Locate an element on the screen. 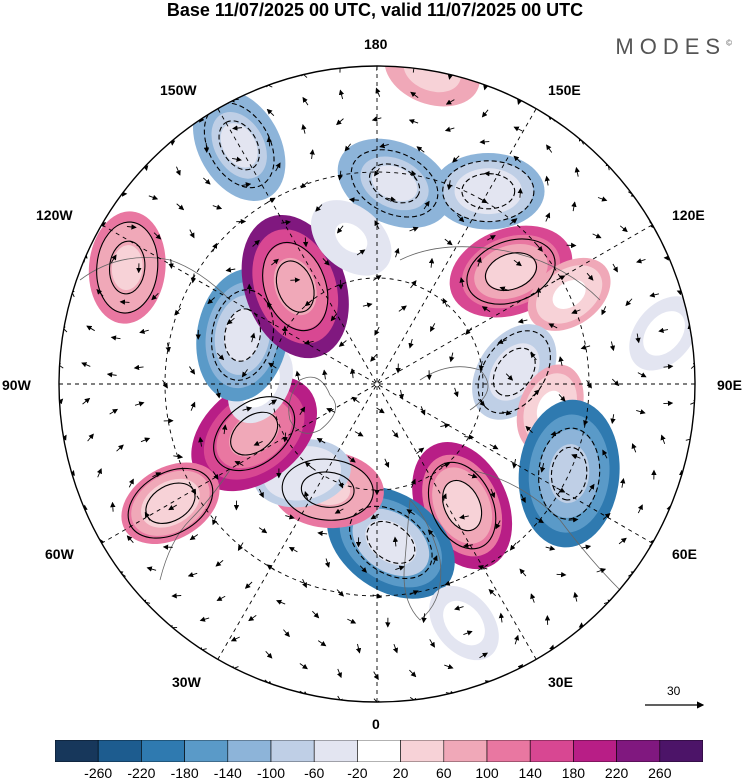  colorbar-tick-label: 100 is located at coordinates (487, 773).